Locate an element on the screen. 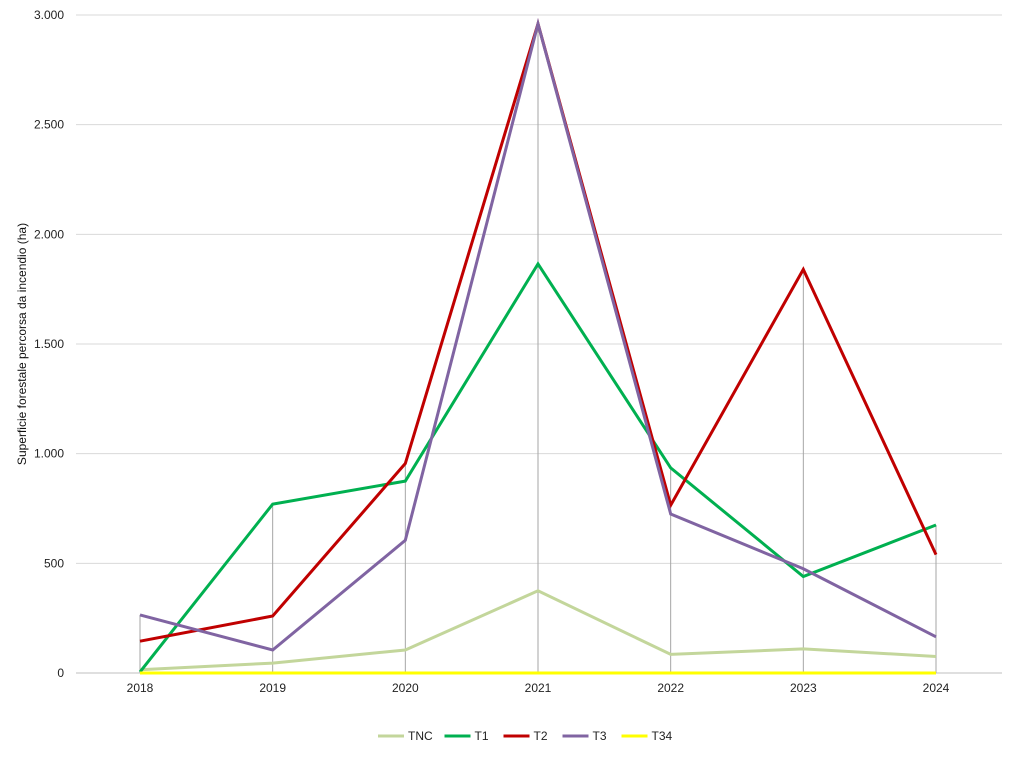 The image size is (1017, 771). x-tick-label: 2019 is located at coordinates (272, 688).